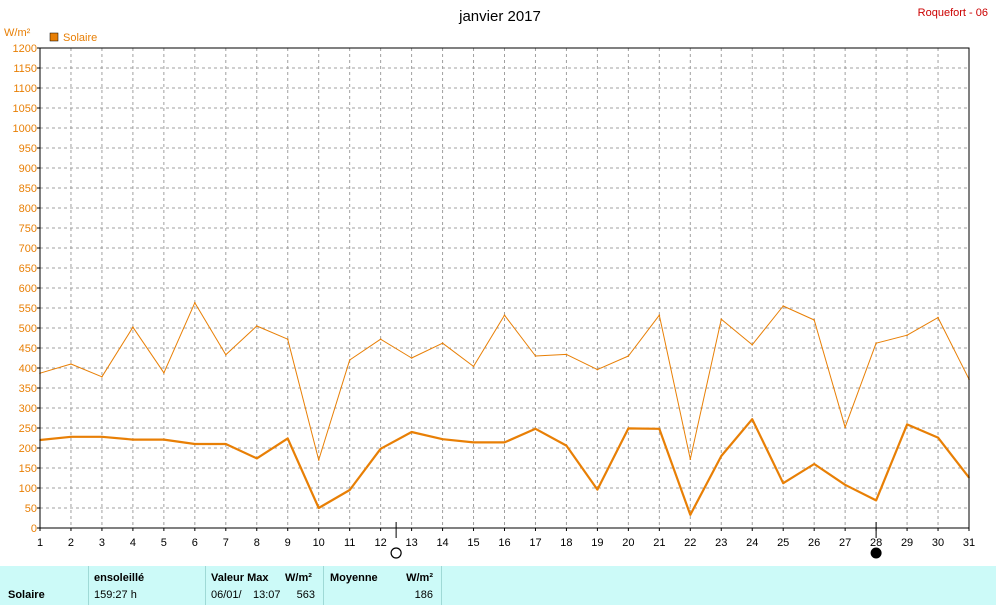 Image resolution: width=996 pixels, height=605 pixels. I want to click on max-cell: Valeur Max W/m² 06/01/ 13:07 563, so click(265, 585).